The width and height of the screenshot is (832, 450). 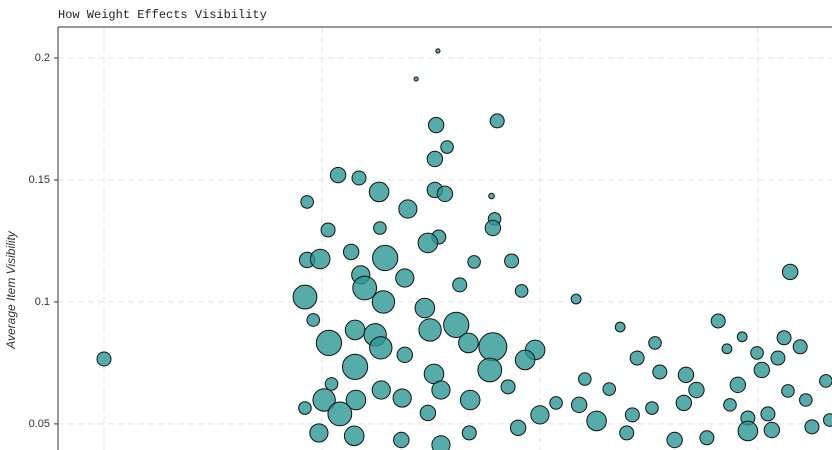 I want to click on chart-title: How Weight Effects Visibility, so click(x=162, y=15).